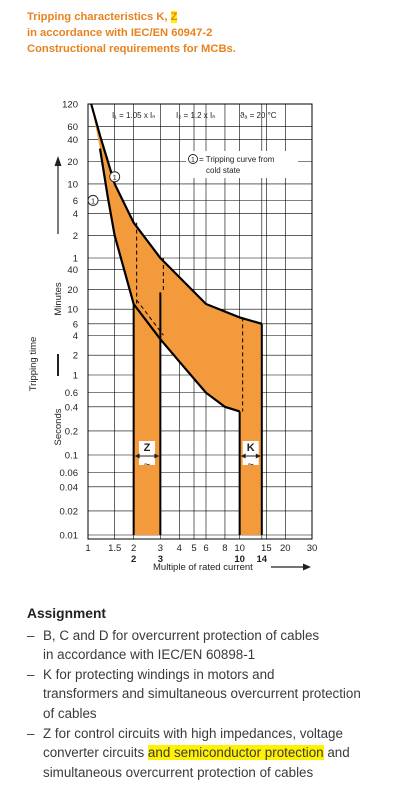 Image resolution: width=415 pixels, height=794 pixels. Describe the element at coordinates (114, 548) in the screenshot. I see `x-tick-label: 1.5` at that location.